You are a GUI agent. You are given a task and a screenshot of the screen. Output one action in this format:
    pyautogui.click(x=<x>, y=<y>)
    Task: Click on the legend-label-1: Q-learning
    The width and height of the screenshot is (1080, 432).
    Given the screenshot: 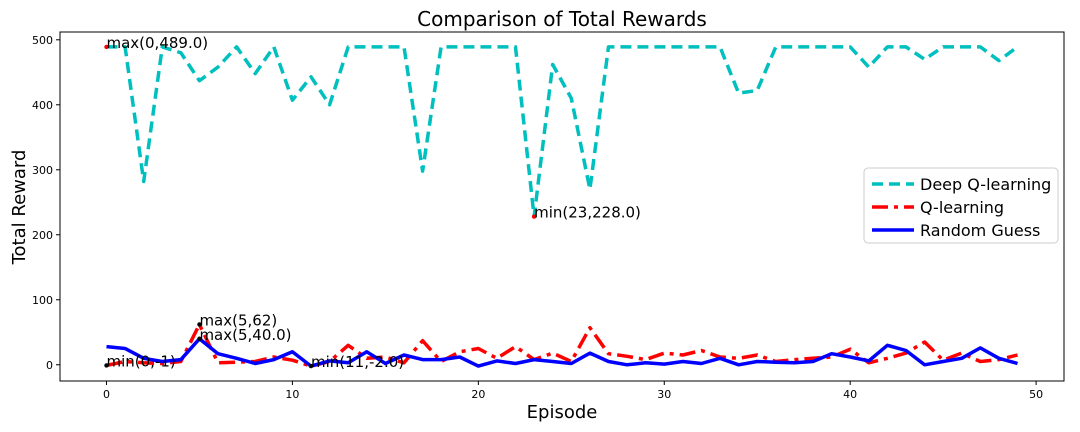 What is the action you would take?
    pyautogui.click(x=962, y=207)
    